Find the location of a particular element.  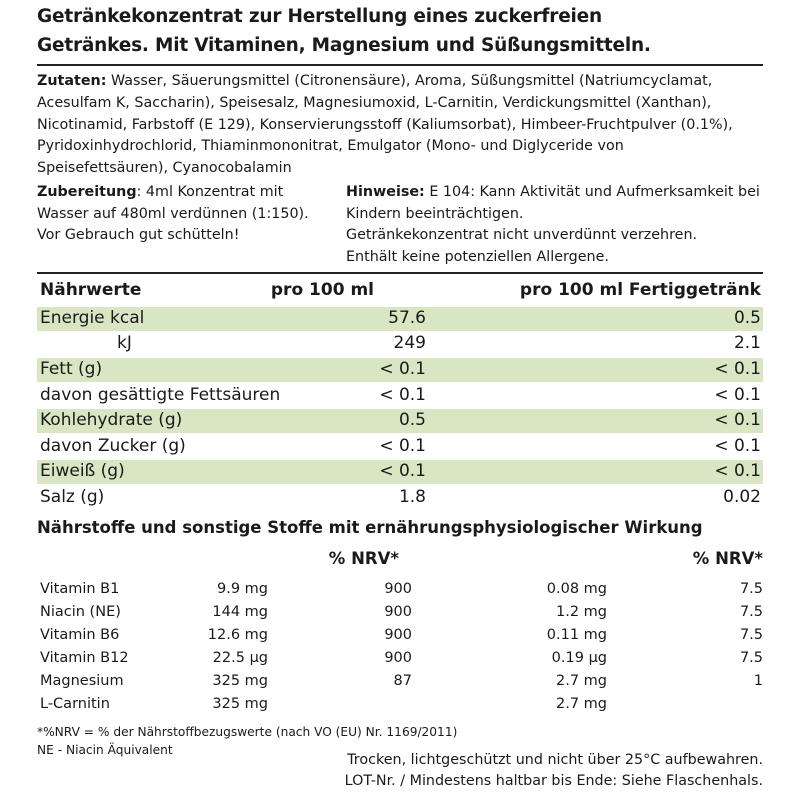

nutrient-row: L-Carnitin 325 mg 2.7 mg is located at coordinates (400, 707).